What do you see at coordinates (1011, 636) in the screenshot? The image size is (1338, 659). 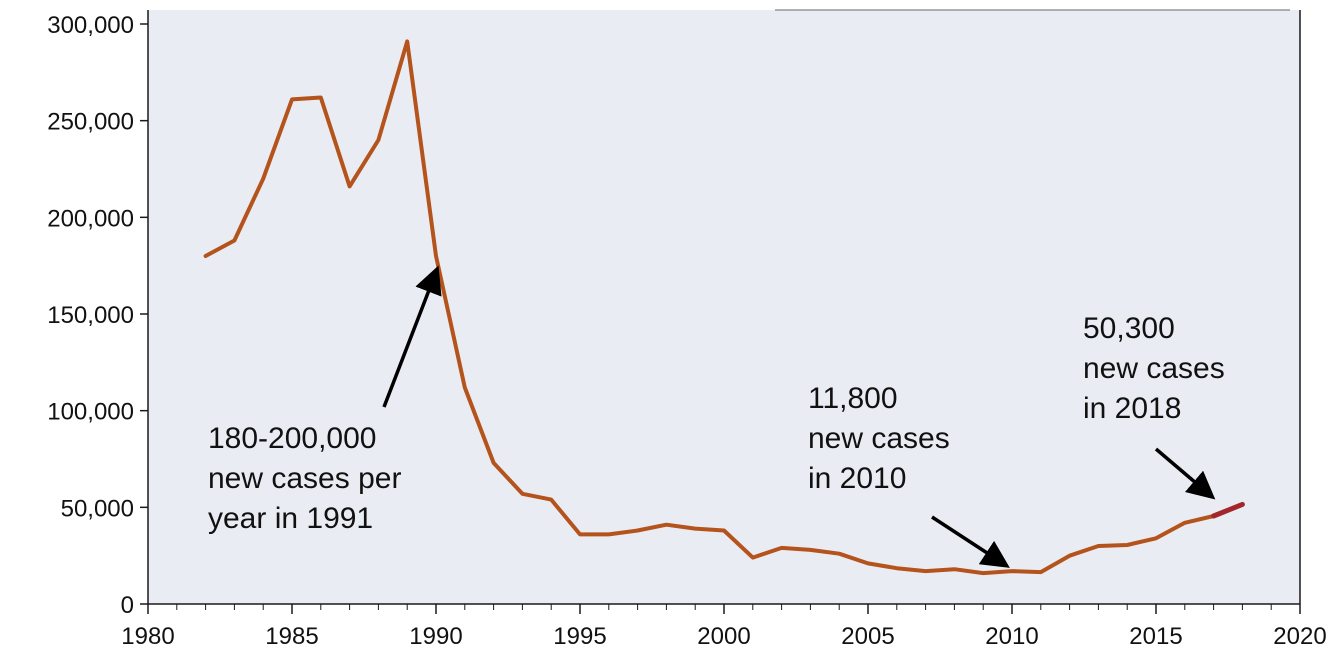 I see `x-tick-label: 2010` at bounding box center [1011, 636].